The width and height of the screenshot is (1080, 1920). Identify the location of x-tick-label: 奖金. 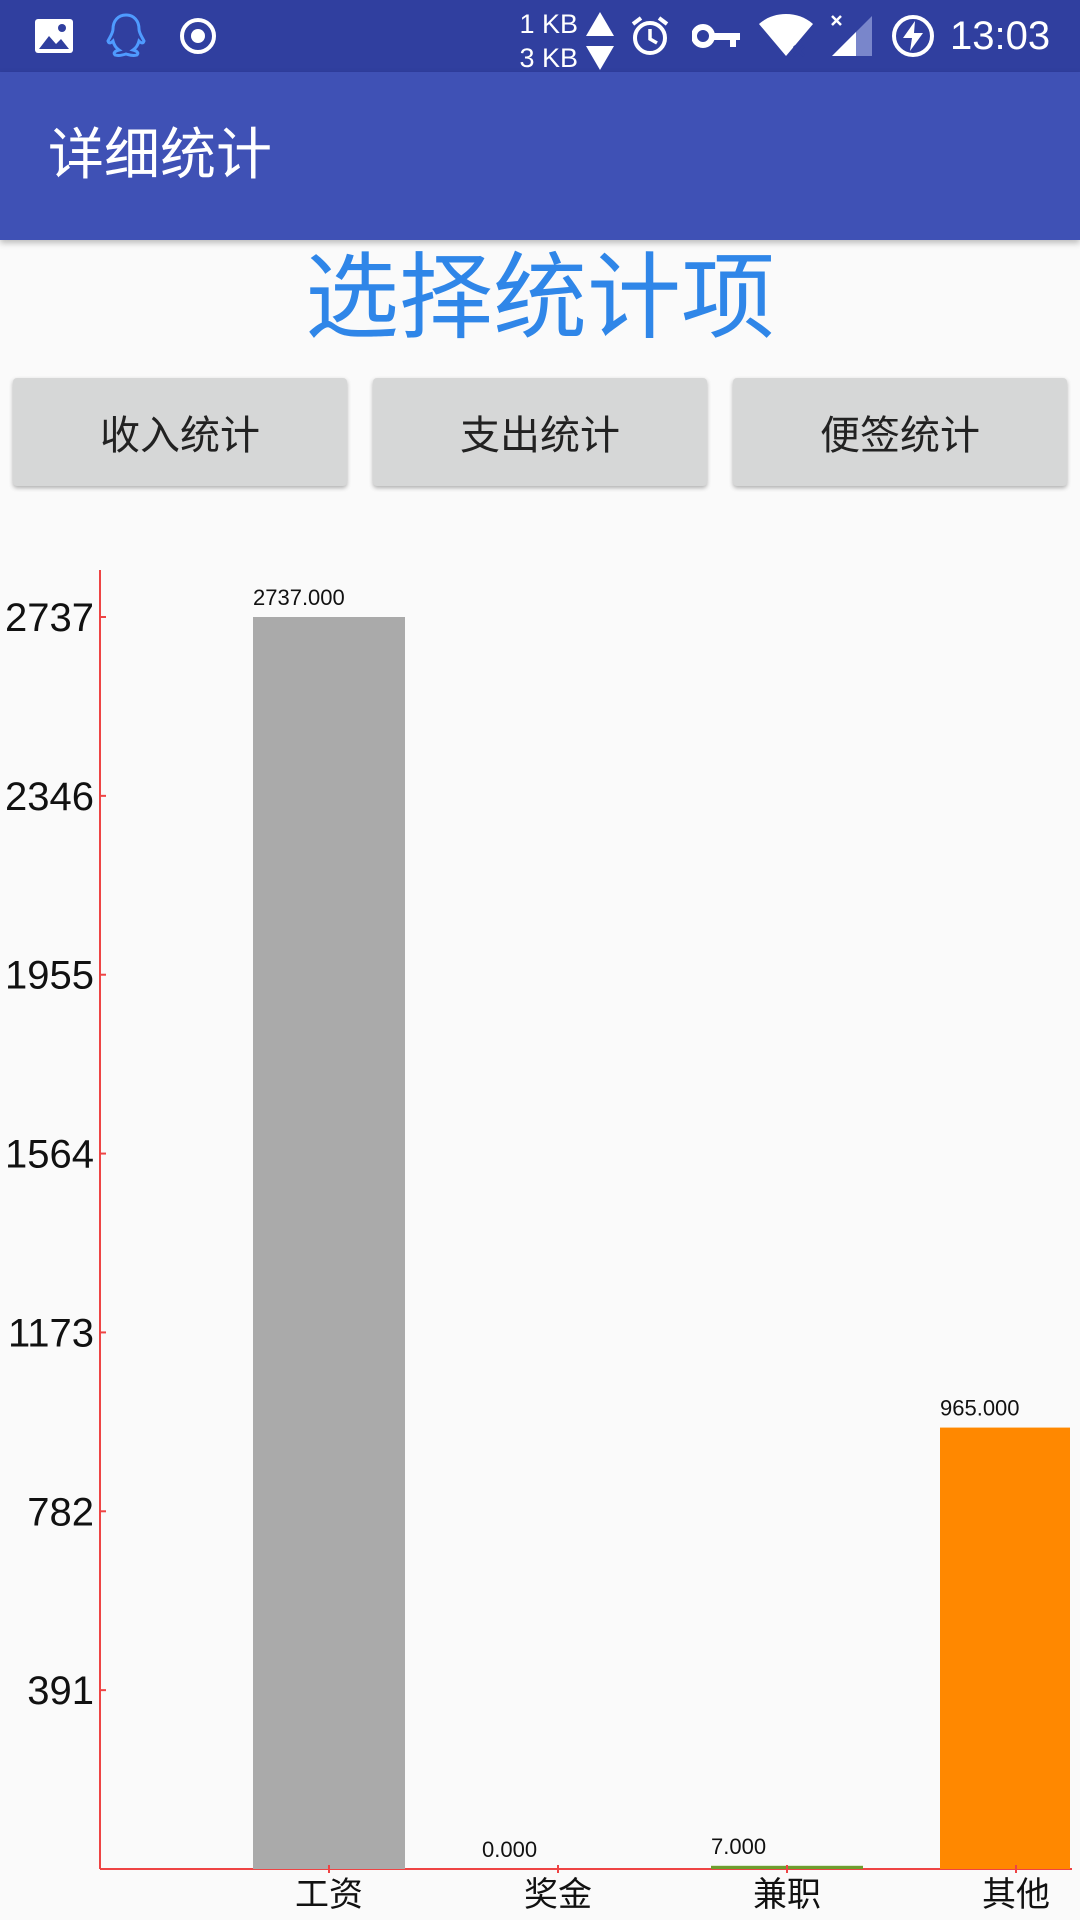
(558, 1895).